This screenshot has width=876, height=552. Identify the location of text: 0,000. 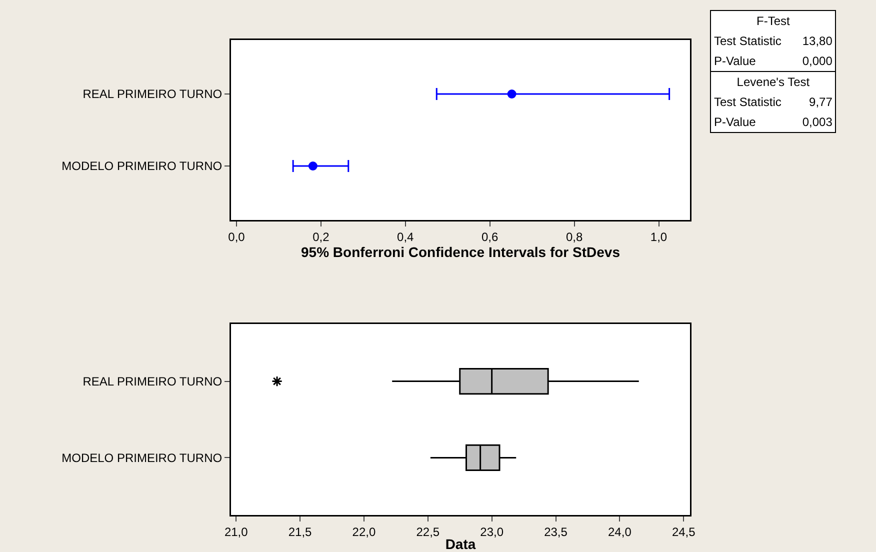
(817, 61).